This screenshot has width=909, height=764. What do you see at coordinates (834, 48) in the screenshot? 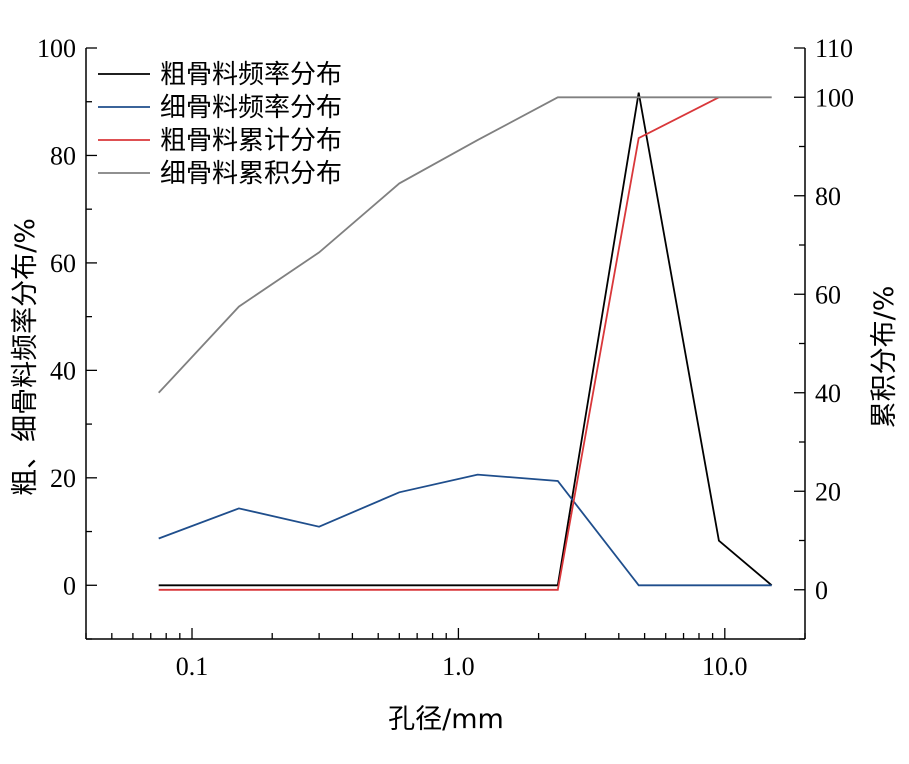
I see `y-right-tick-label: 110` at bounding box center [834, 48].